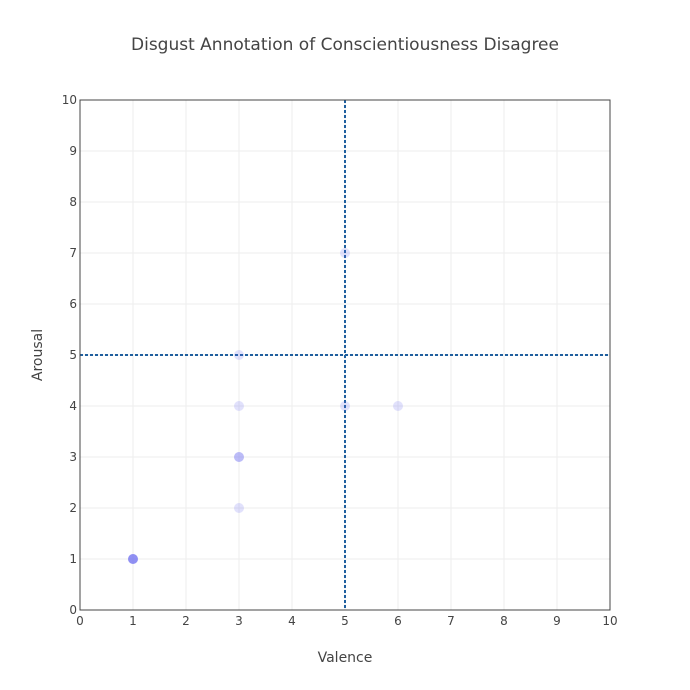 Image resolution: width=690 pixels, height=690 pixels. Describe the element at coordinates (73, 151) in the screenshot. I see `y-tick-label: 9` at that location.